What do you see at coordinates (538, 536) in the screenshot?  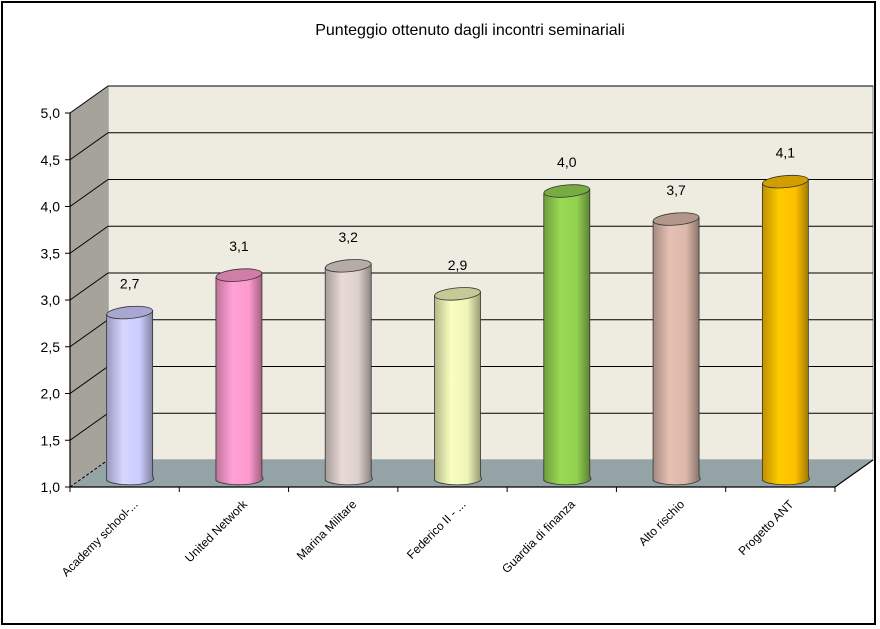 I see `x-tick-label: Guardia di finanza` at bounding box center [538, 536].